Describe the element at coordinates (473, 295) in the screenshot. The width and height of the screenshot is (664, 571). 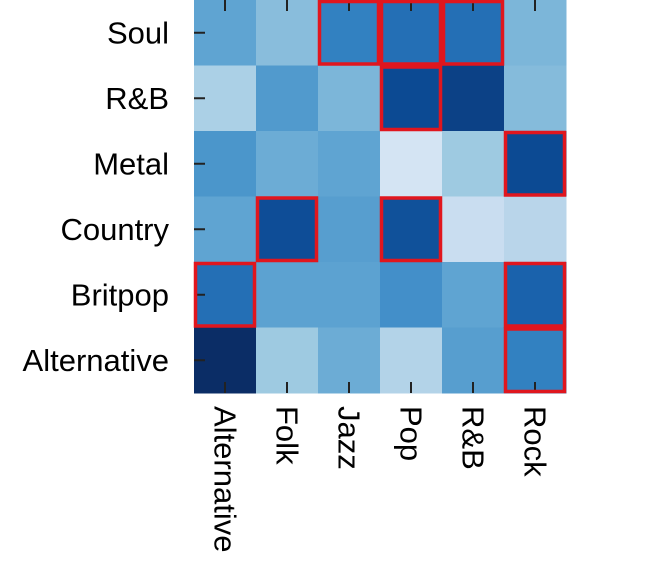
I see `heatmap-cell-britpop-randb` at that location.